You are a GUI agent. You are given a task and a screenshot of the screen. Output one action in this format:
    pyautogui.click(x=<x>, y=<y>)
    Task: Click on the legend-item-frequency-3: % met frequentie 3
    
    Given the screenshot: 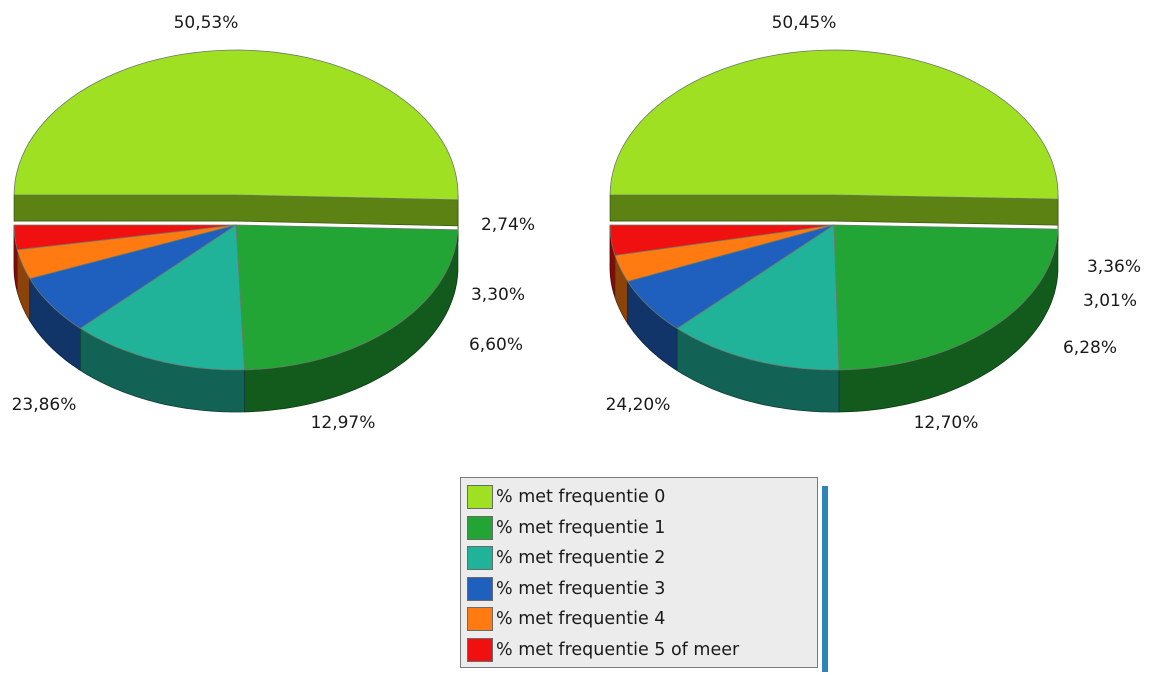 What is the action you would take?
    pyautogui.click(x=642, y=589)
    